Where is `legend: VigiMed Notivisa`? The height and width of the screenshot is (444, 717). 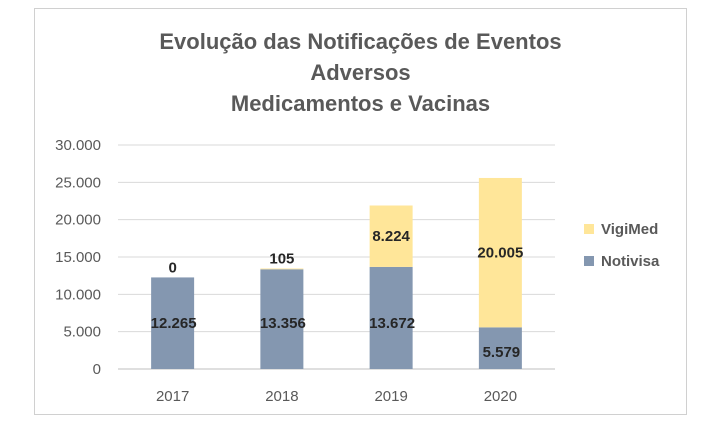
legend: VigiMed Notivisa is located at coordinates (622, 245).